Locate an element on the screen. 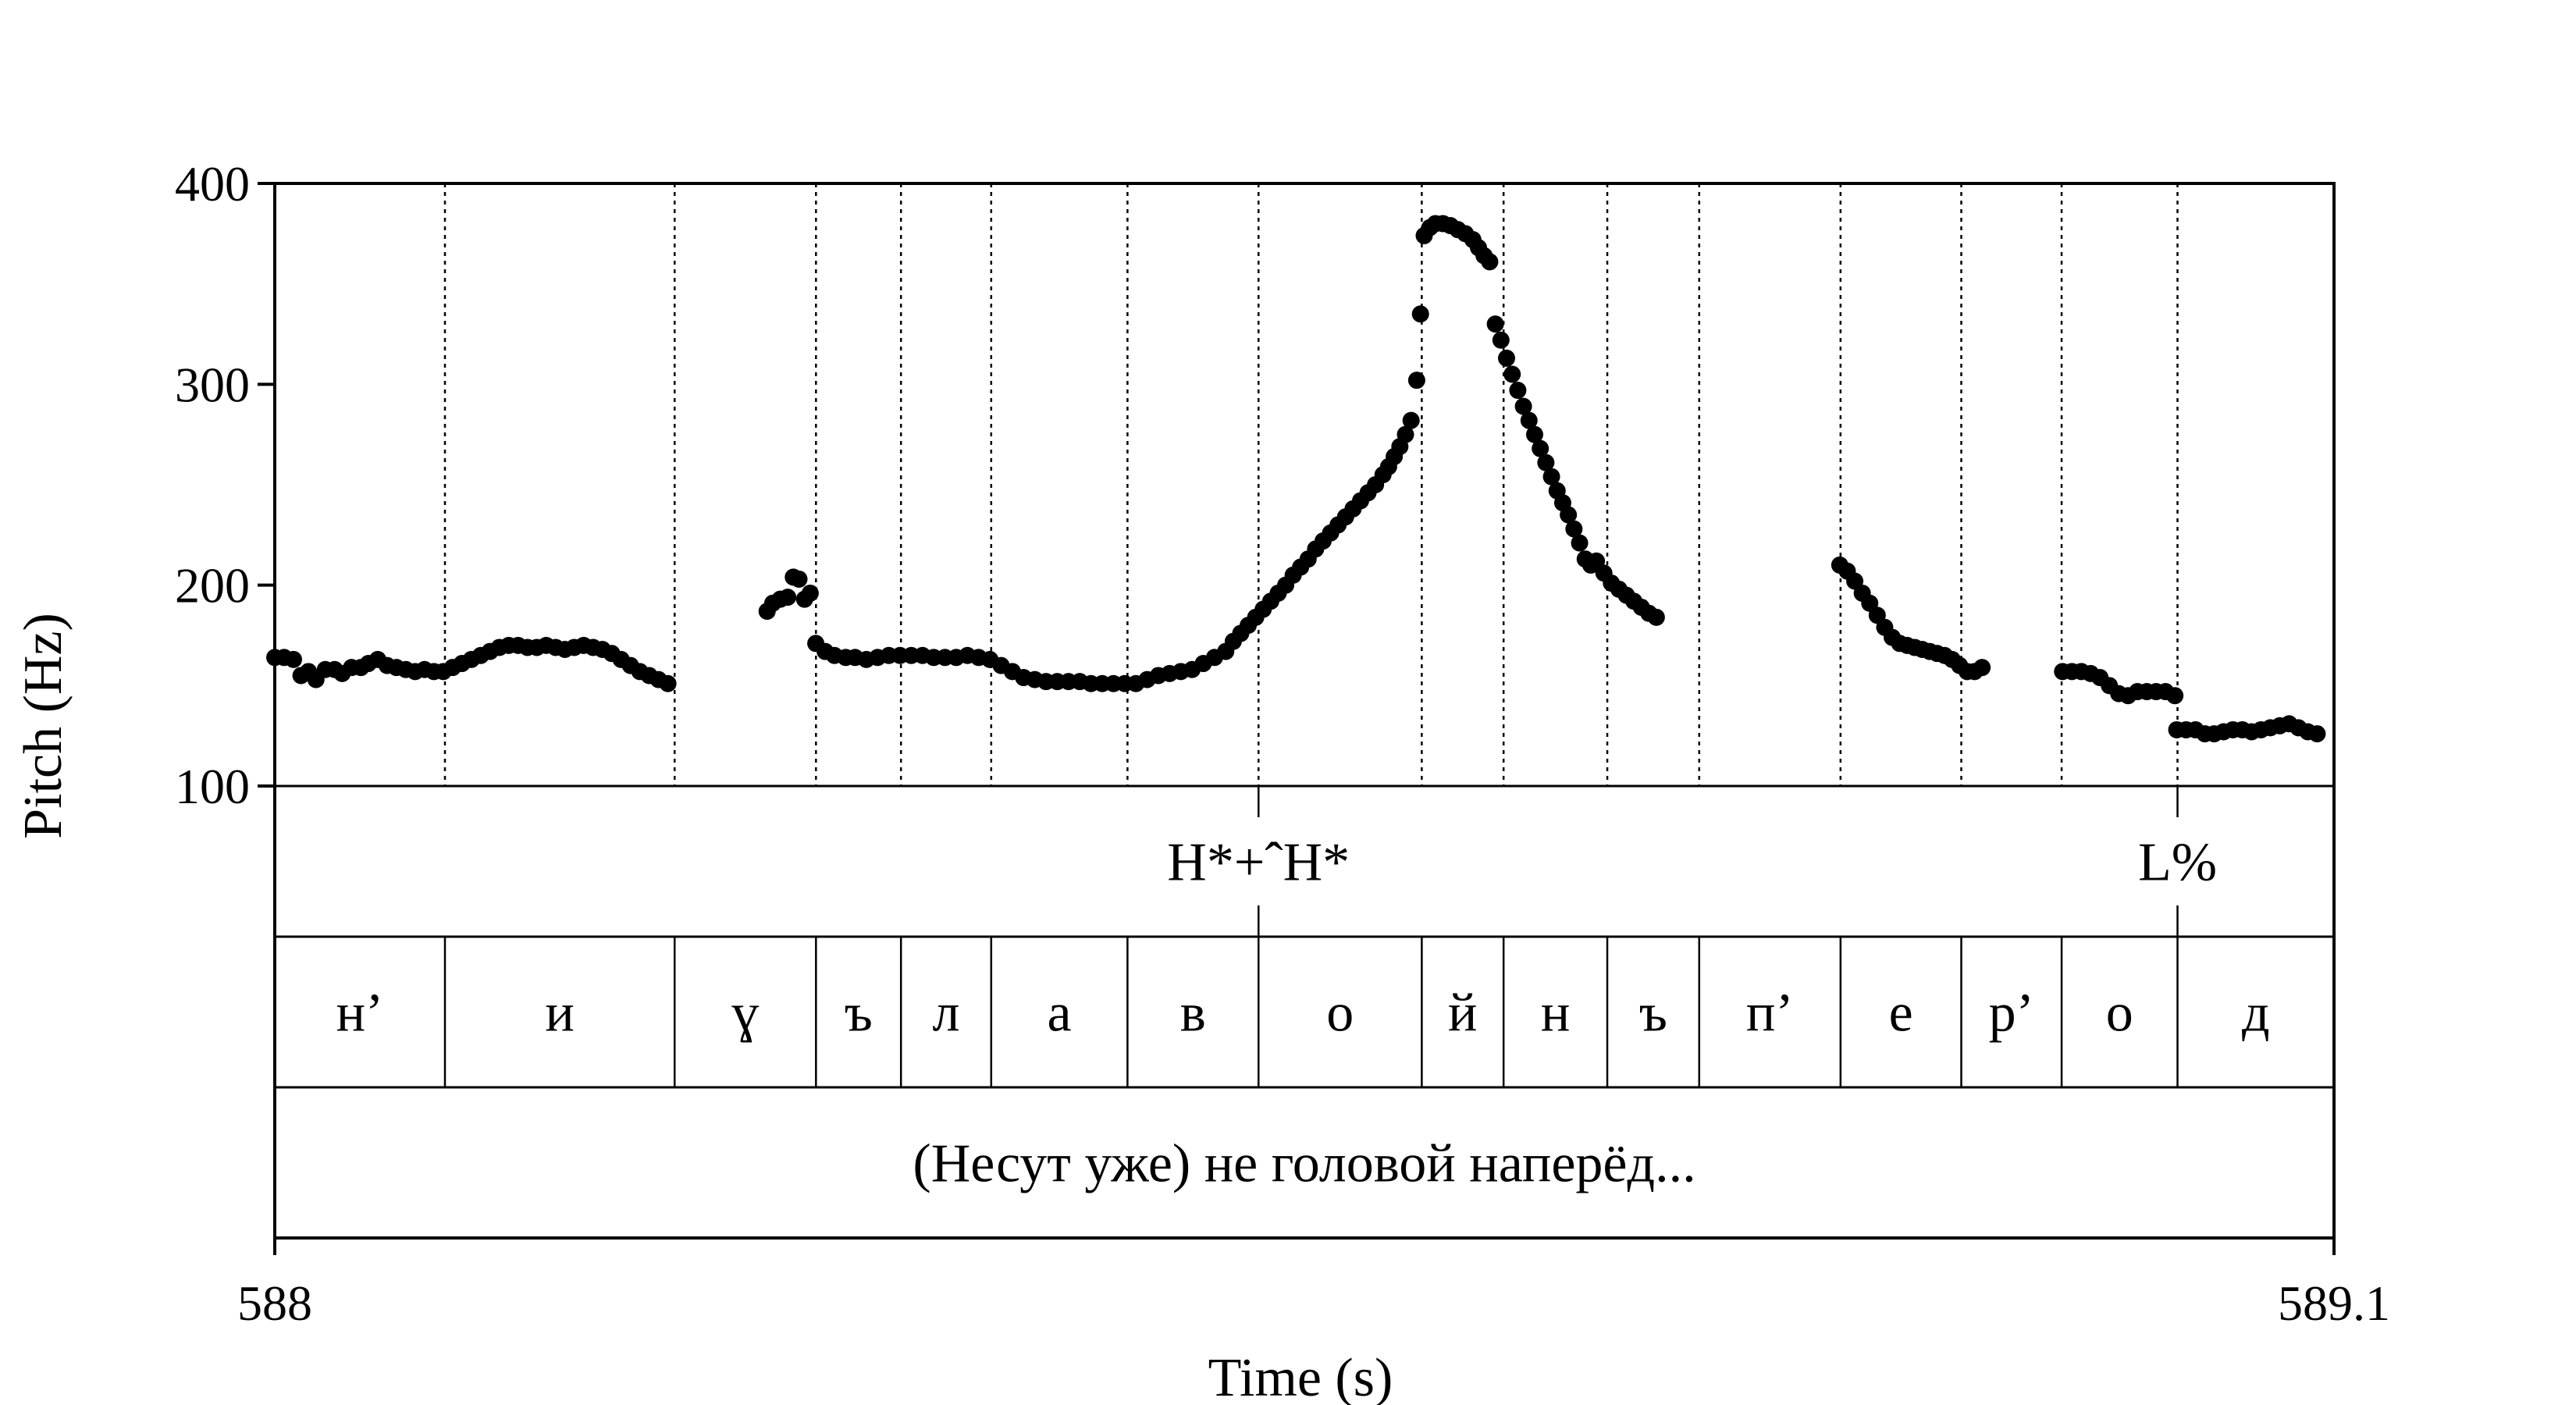 The image size is (2576, 1405). segment-label: п’ is located at coordinates (1770, 1014).